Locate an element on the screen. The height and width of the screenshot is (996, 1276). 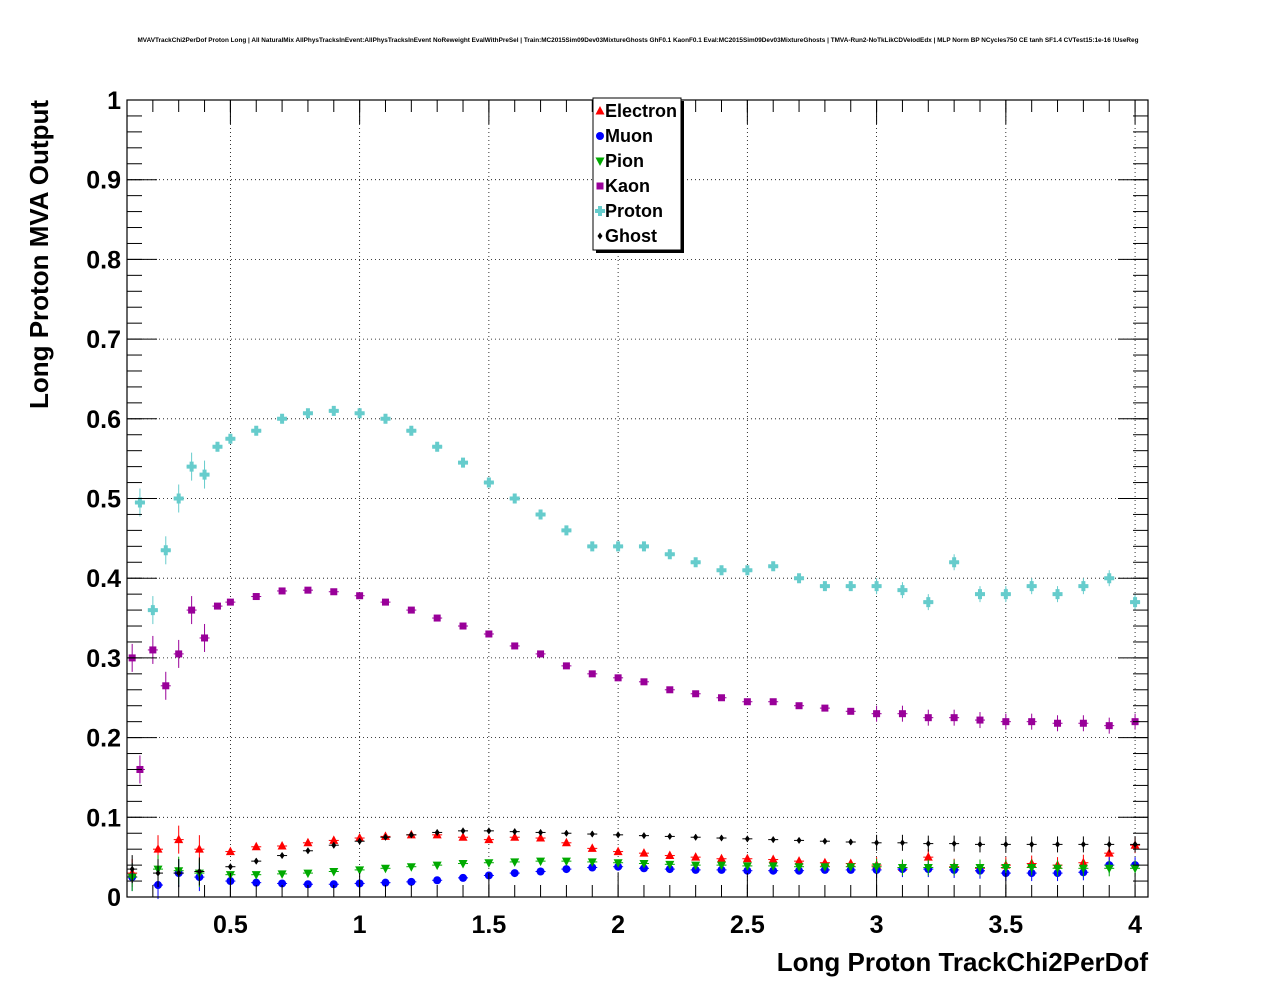
legend-item-pion: Pion is located at coordinates (619, 161).